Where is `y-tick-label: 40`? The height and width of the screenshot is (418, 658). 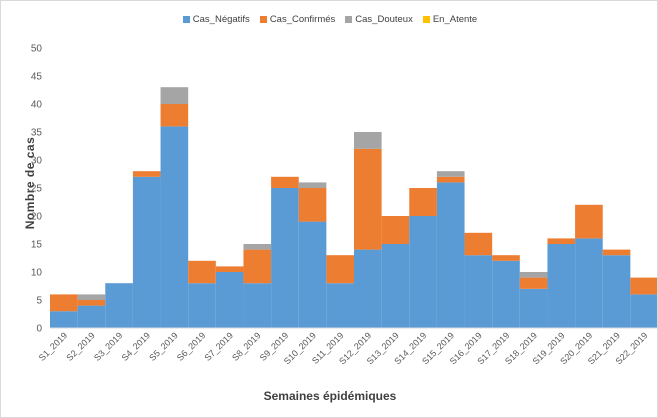
y-tick-label: 40 is located at coordinates (37, 105).